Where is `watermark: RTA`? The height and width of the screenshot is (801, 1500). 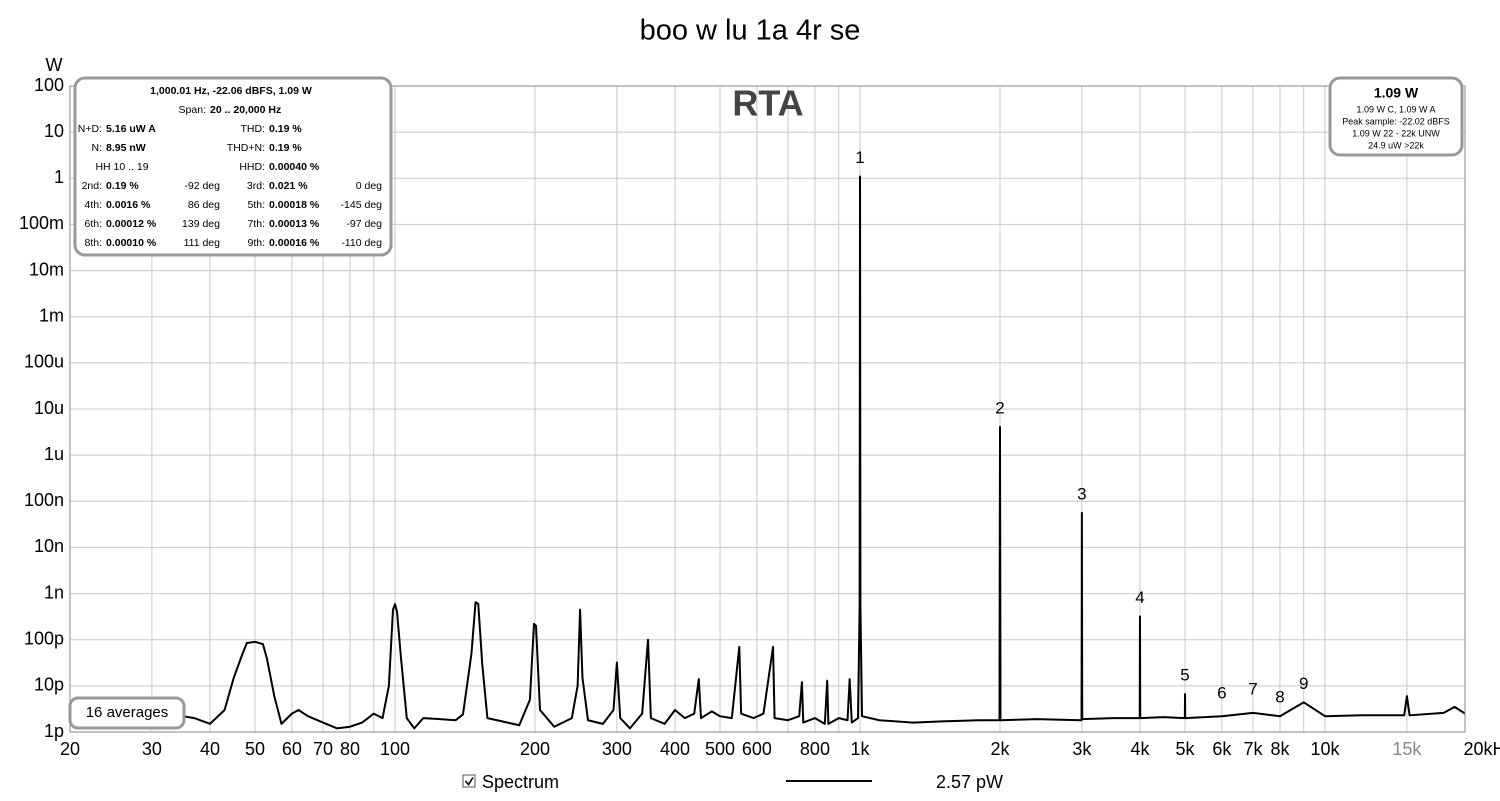 watermark: RTA is located at coordinates (767, 103).